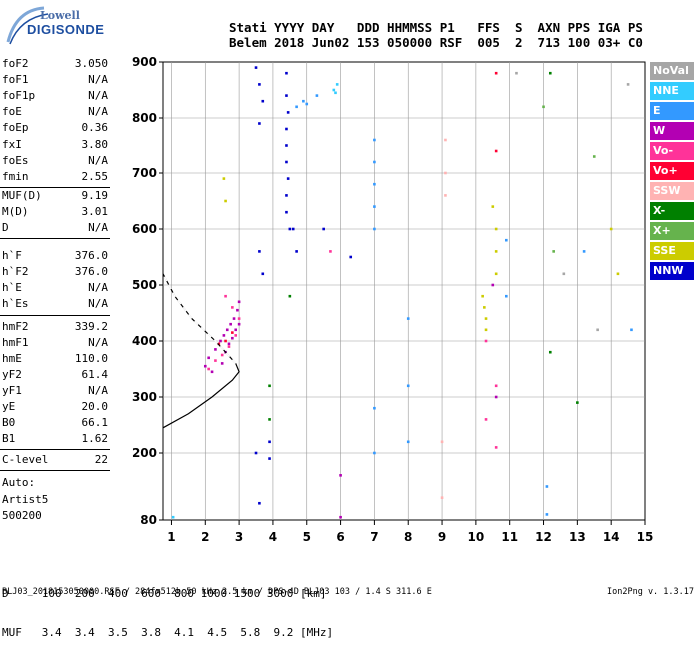 The width and height of the screenshot is (700, 652). Describe the element at coordinates (12, 144) in the screenshot. I see `param-name: fxI` at that location.